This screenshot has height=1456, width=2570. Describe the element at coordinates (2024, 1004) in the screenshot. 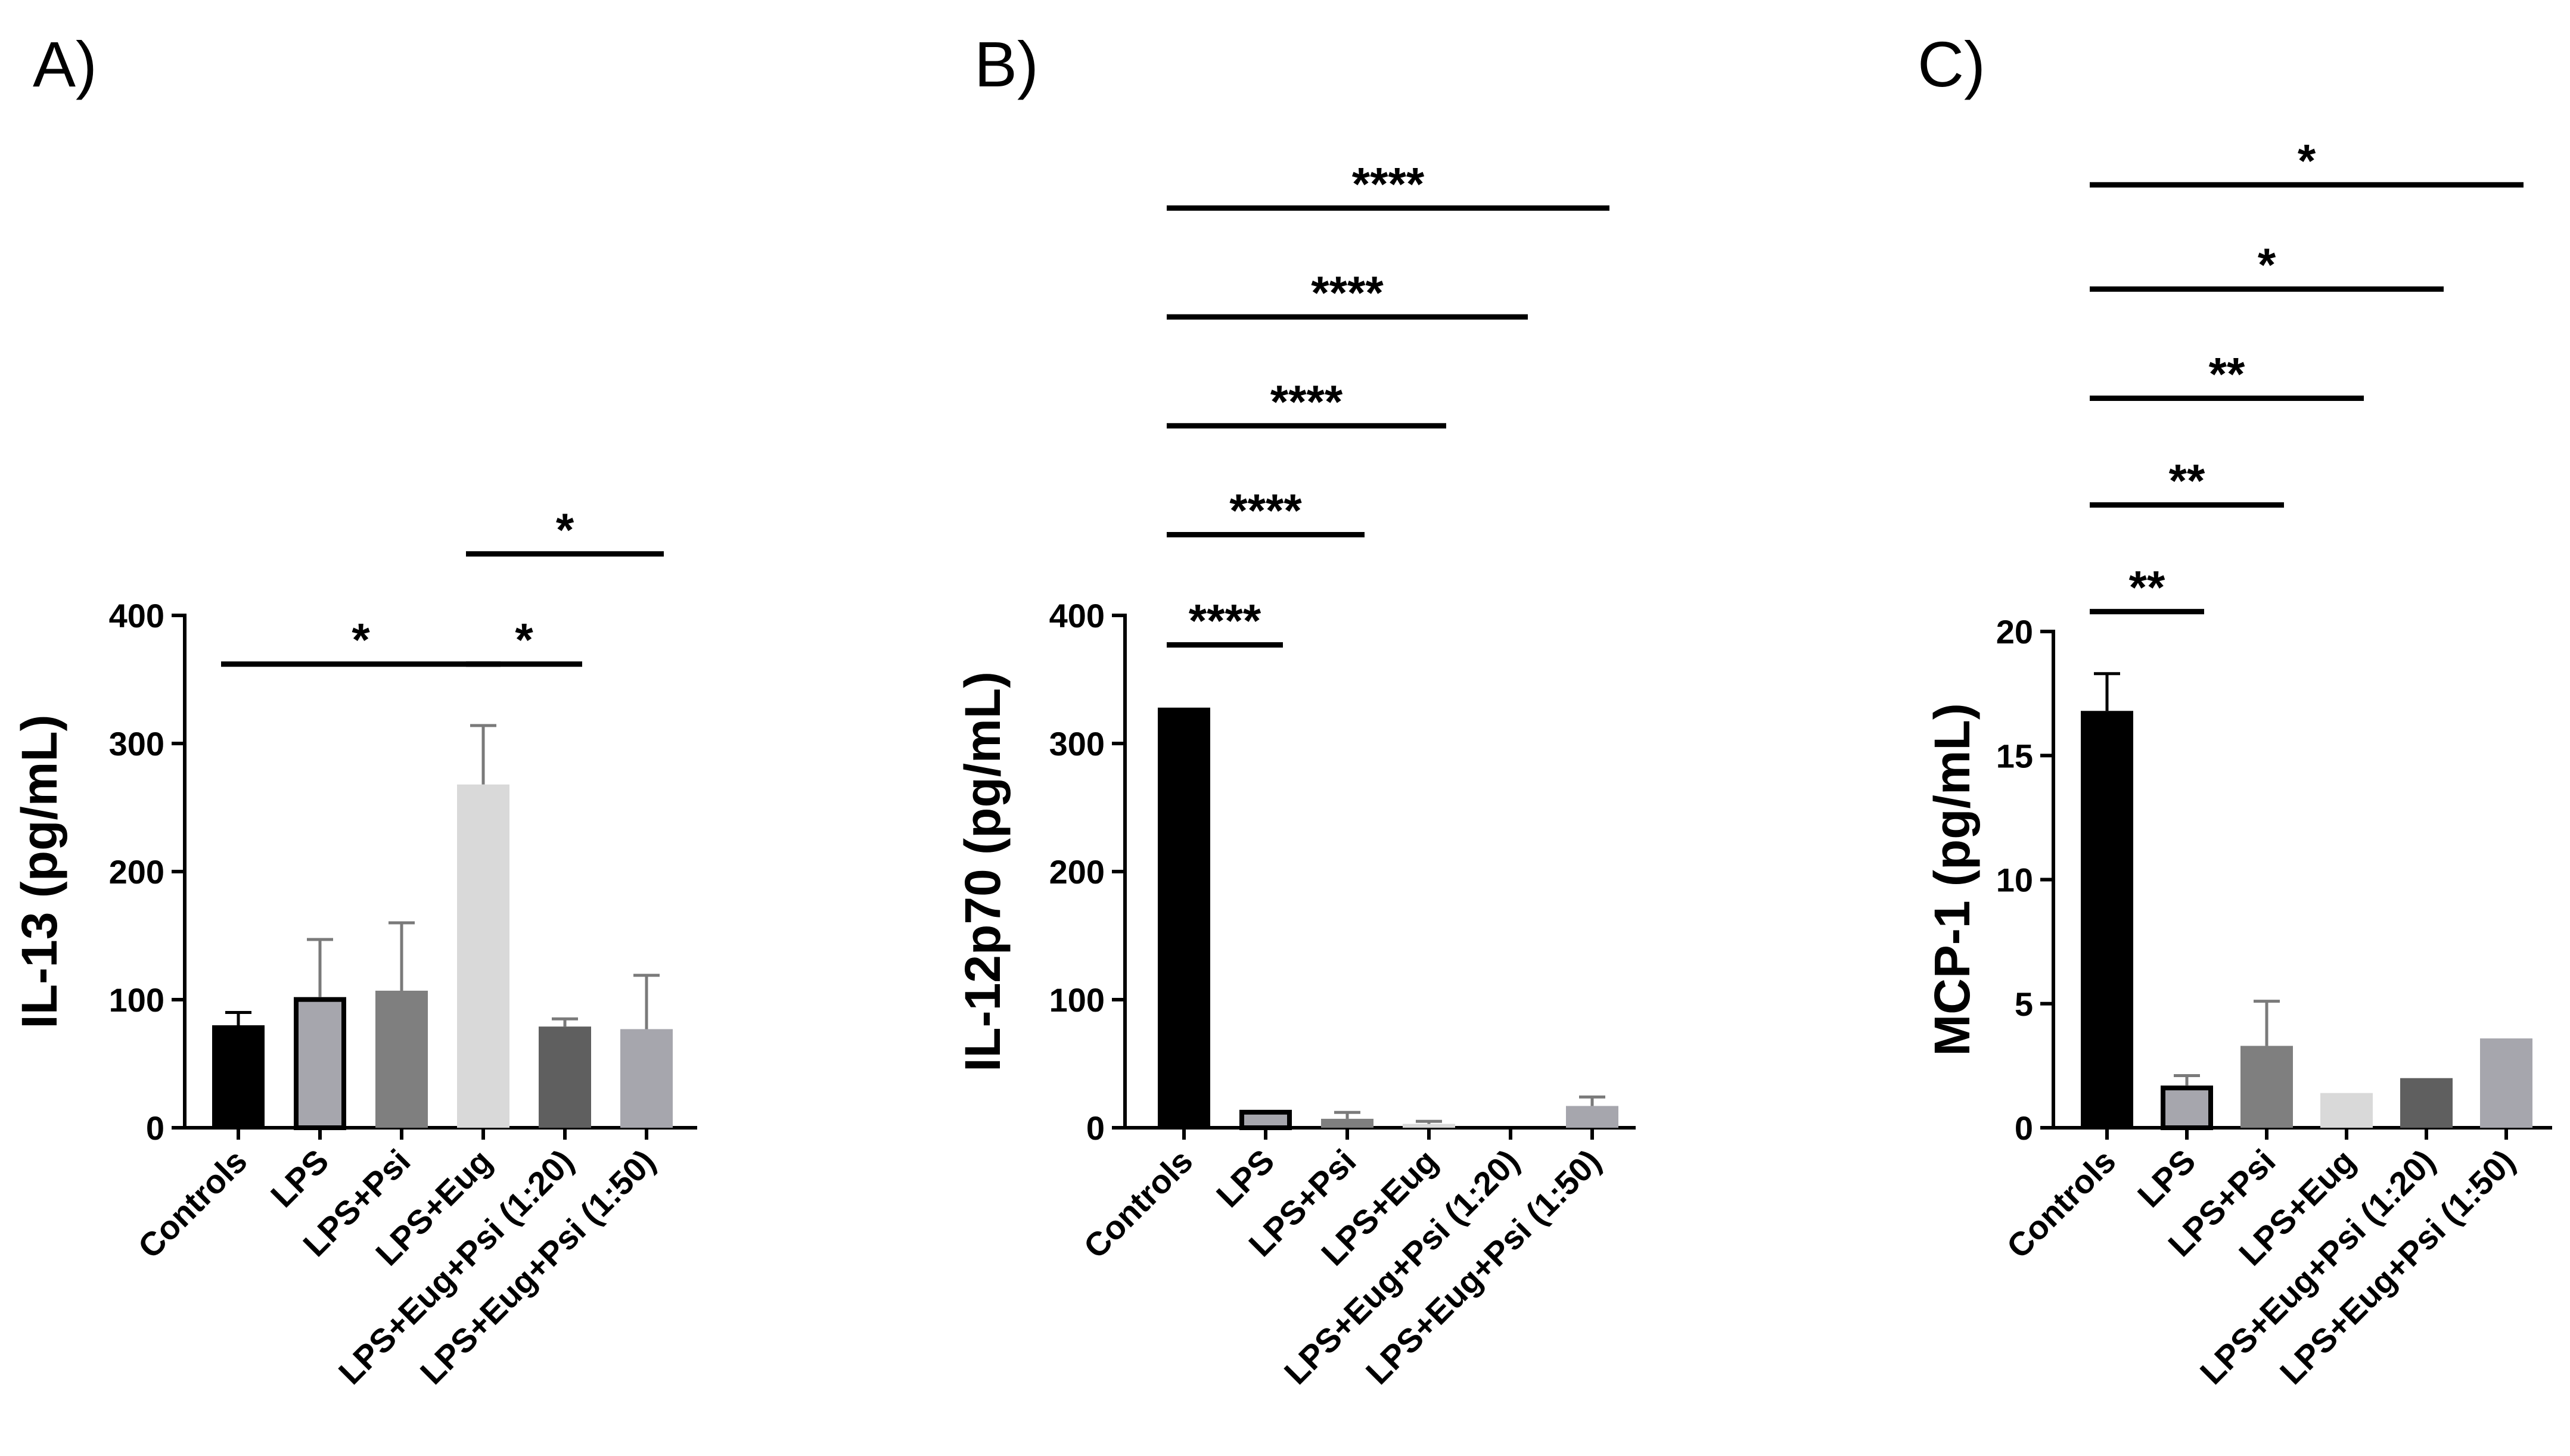

I see `y-tick-label: 5` at that location.